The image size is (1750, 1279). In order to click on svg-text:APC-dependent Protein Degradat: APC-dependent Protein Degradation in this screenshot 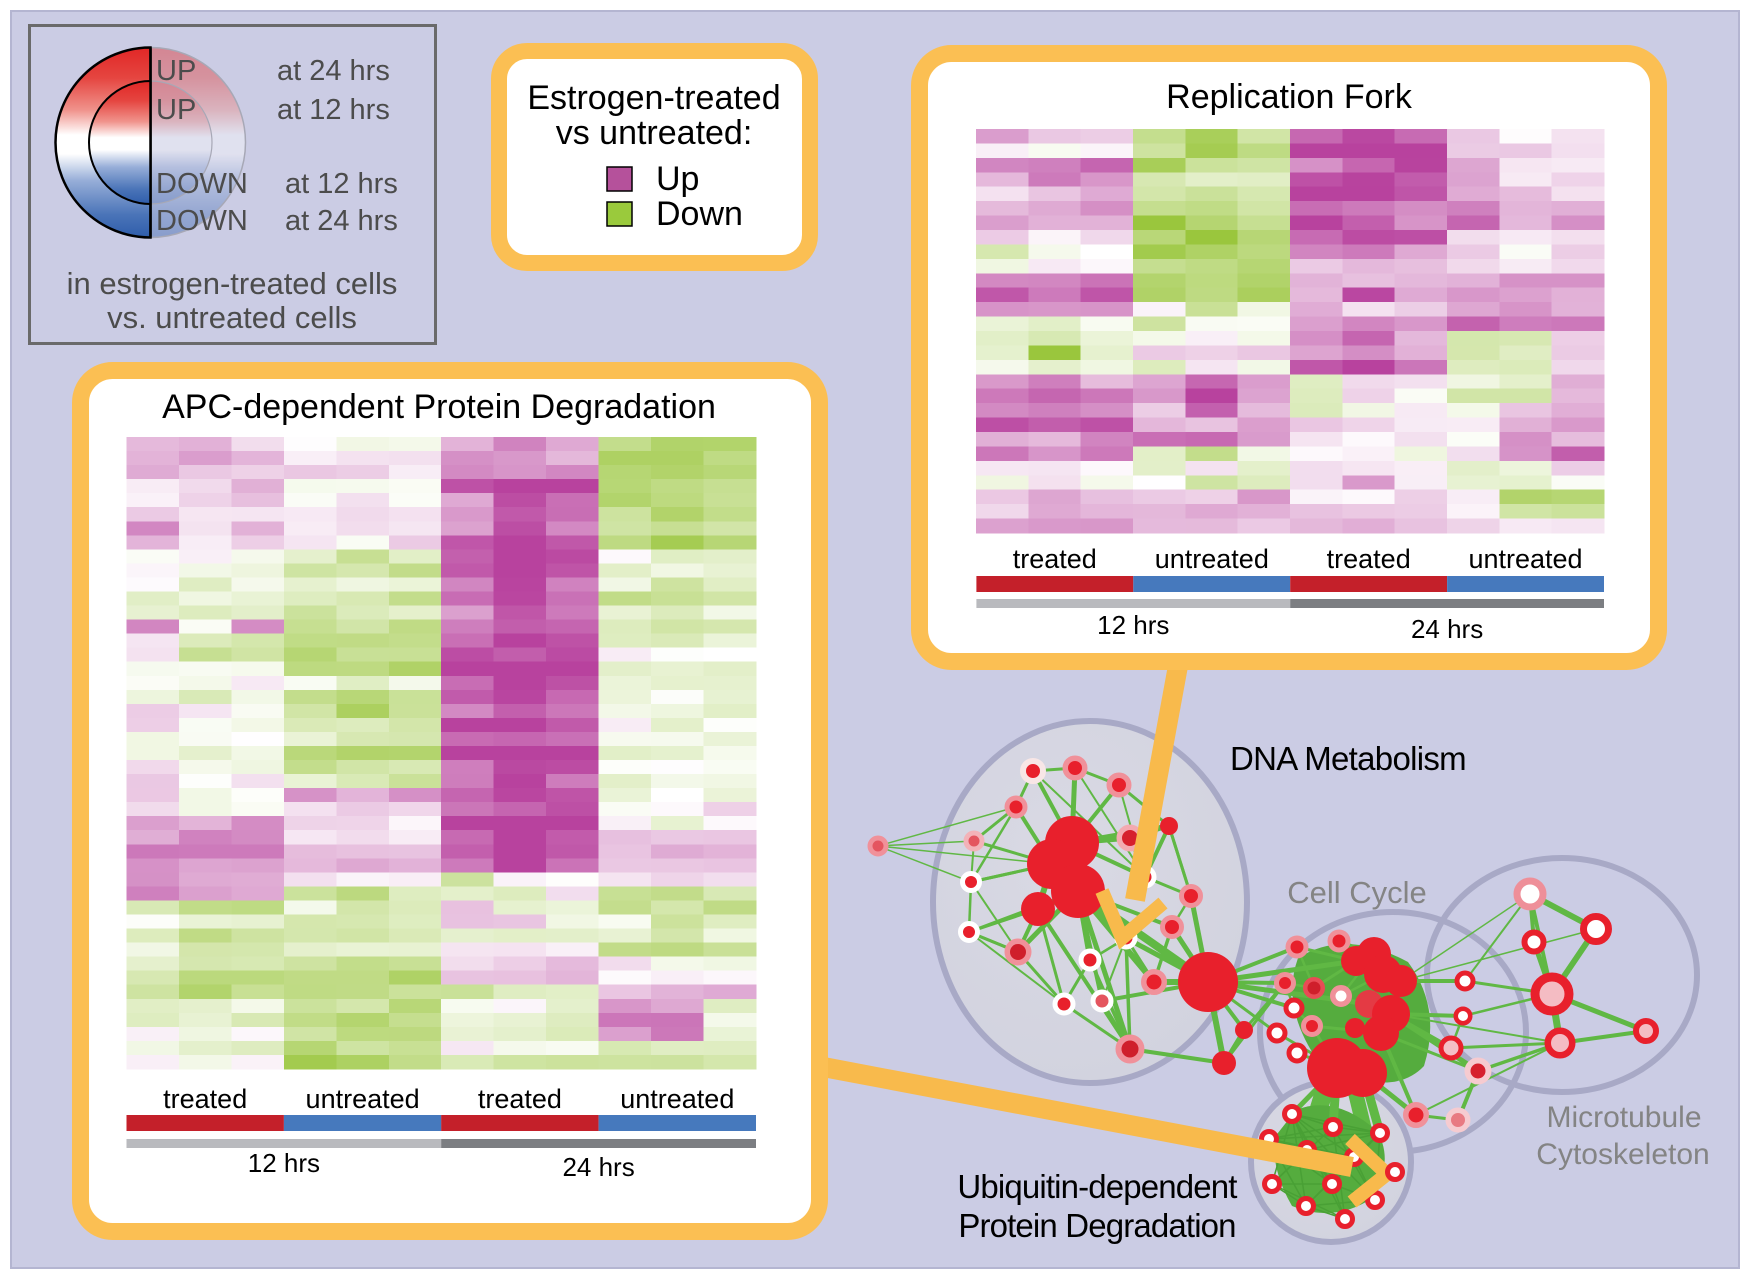, I will do `click(439, 407)`.